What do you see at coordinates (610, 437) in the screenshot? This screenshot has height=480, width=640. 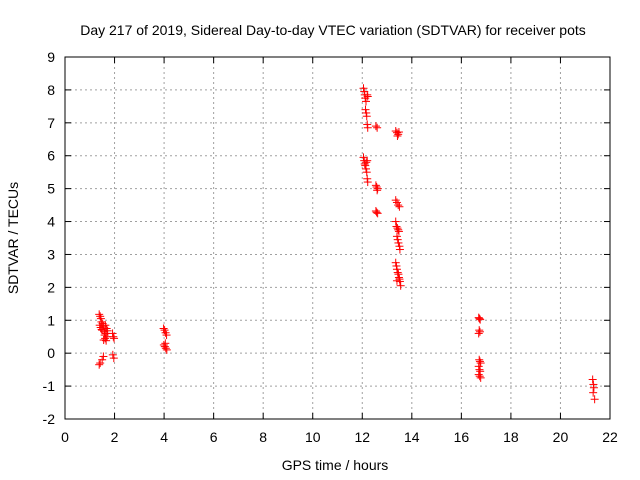 I see `x-tick-label: 22` at bounding box center [610, 437].